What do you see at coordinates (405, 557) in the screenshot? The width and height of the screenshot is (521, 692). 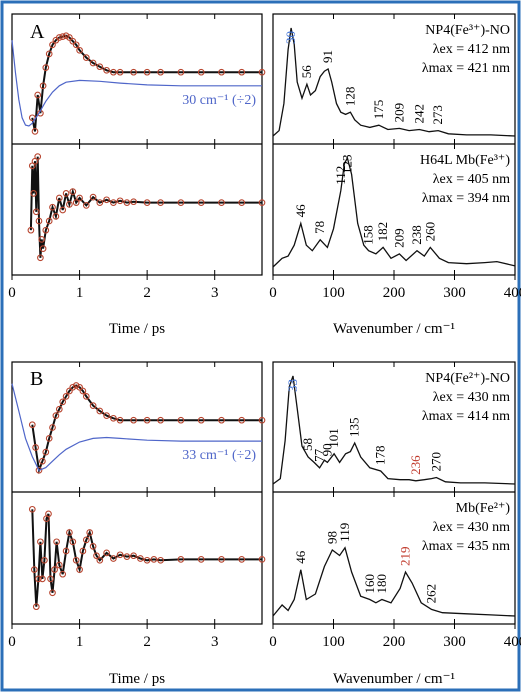 I see `peak-label: 219` at bounding box center [405, 557].